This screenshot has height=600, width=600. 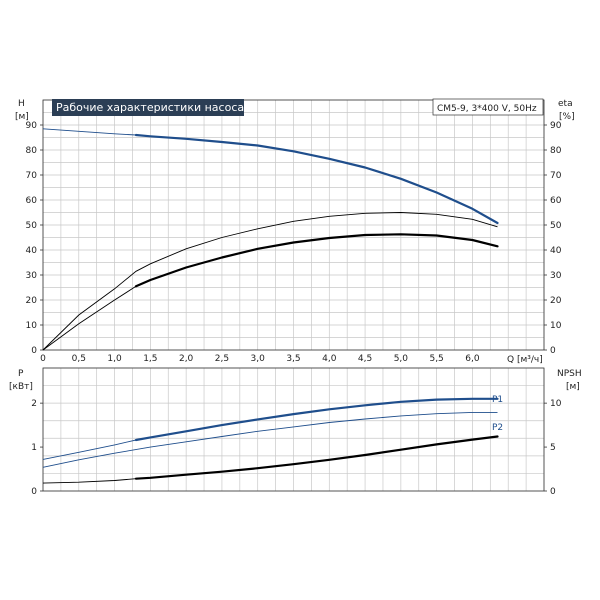 I want to click on x-tick-label: 5,5, so click(x=436, y=359).